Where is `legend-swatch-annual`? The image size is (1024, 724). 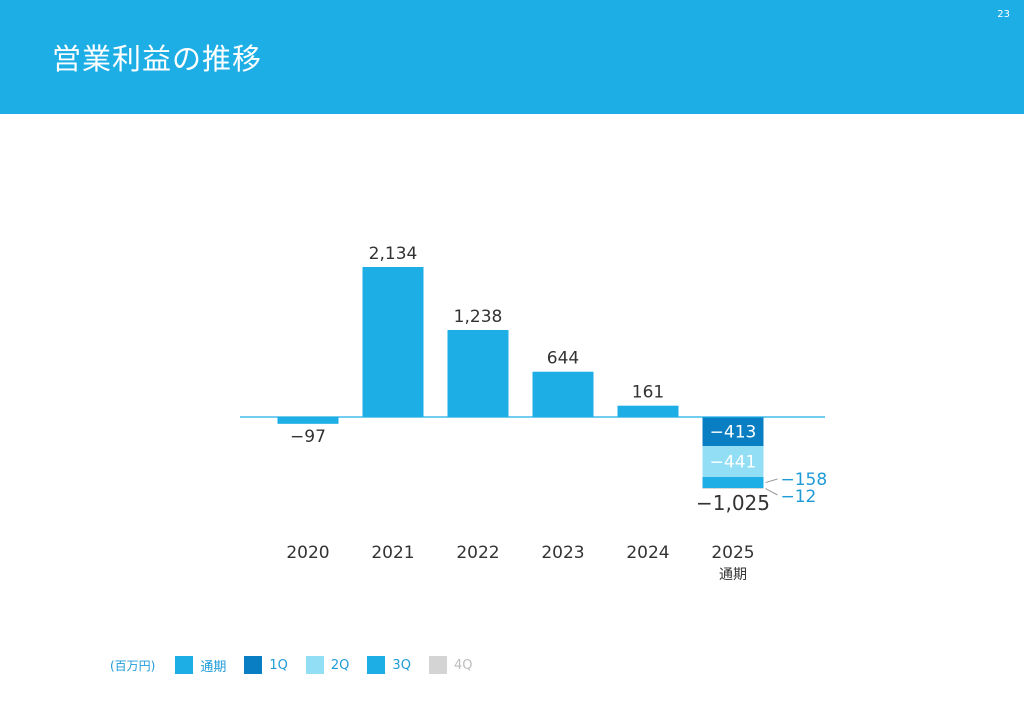 legend-swatch-annual is located at coordinates (184, 665).